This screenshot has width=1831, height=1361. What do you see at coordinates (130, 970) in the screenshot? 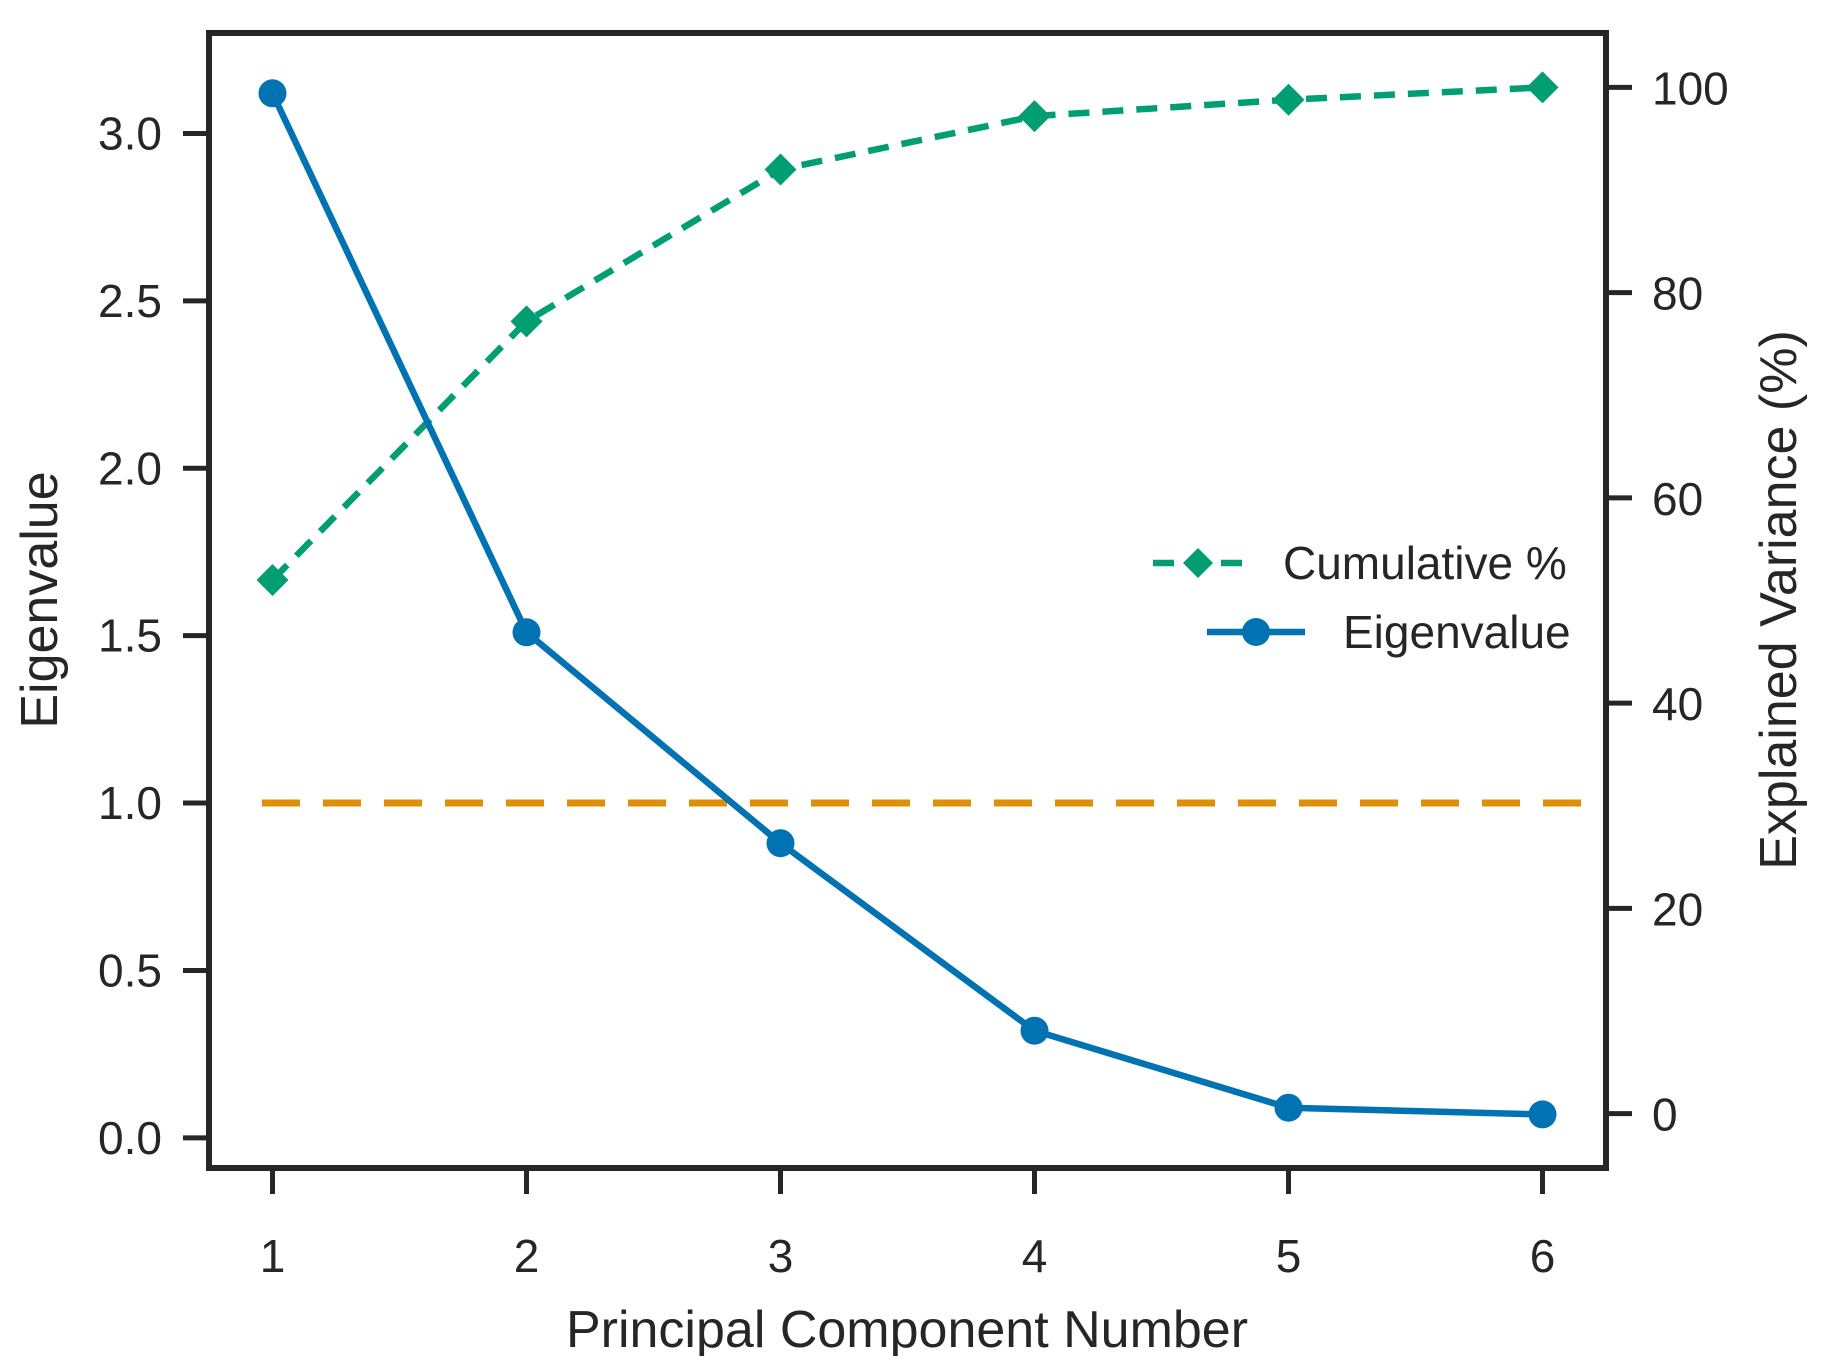
I see `y-left-tick-label: 0.5` at bounding box center [130, 970].